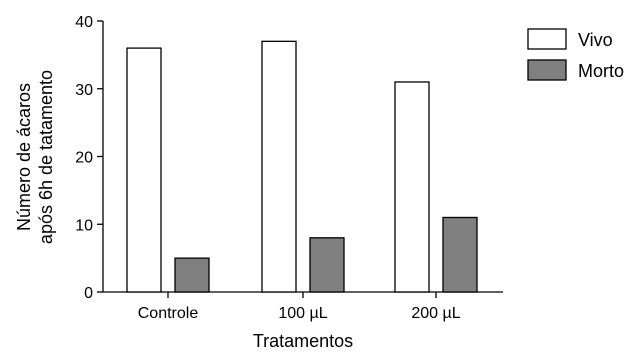  What do you see at coordinates (84, 225) in the screenshot?
I see `y-tick-label: 10` at bounding box center [84, 225].